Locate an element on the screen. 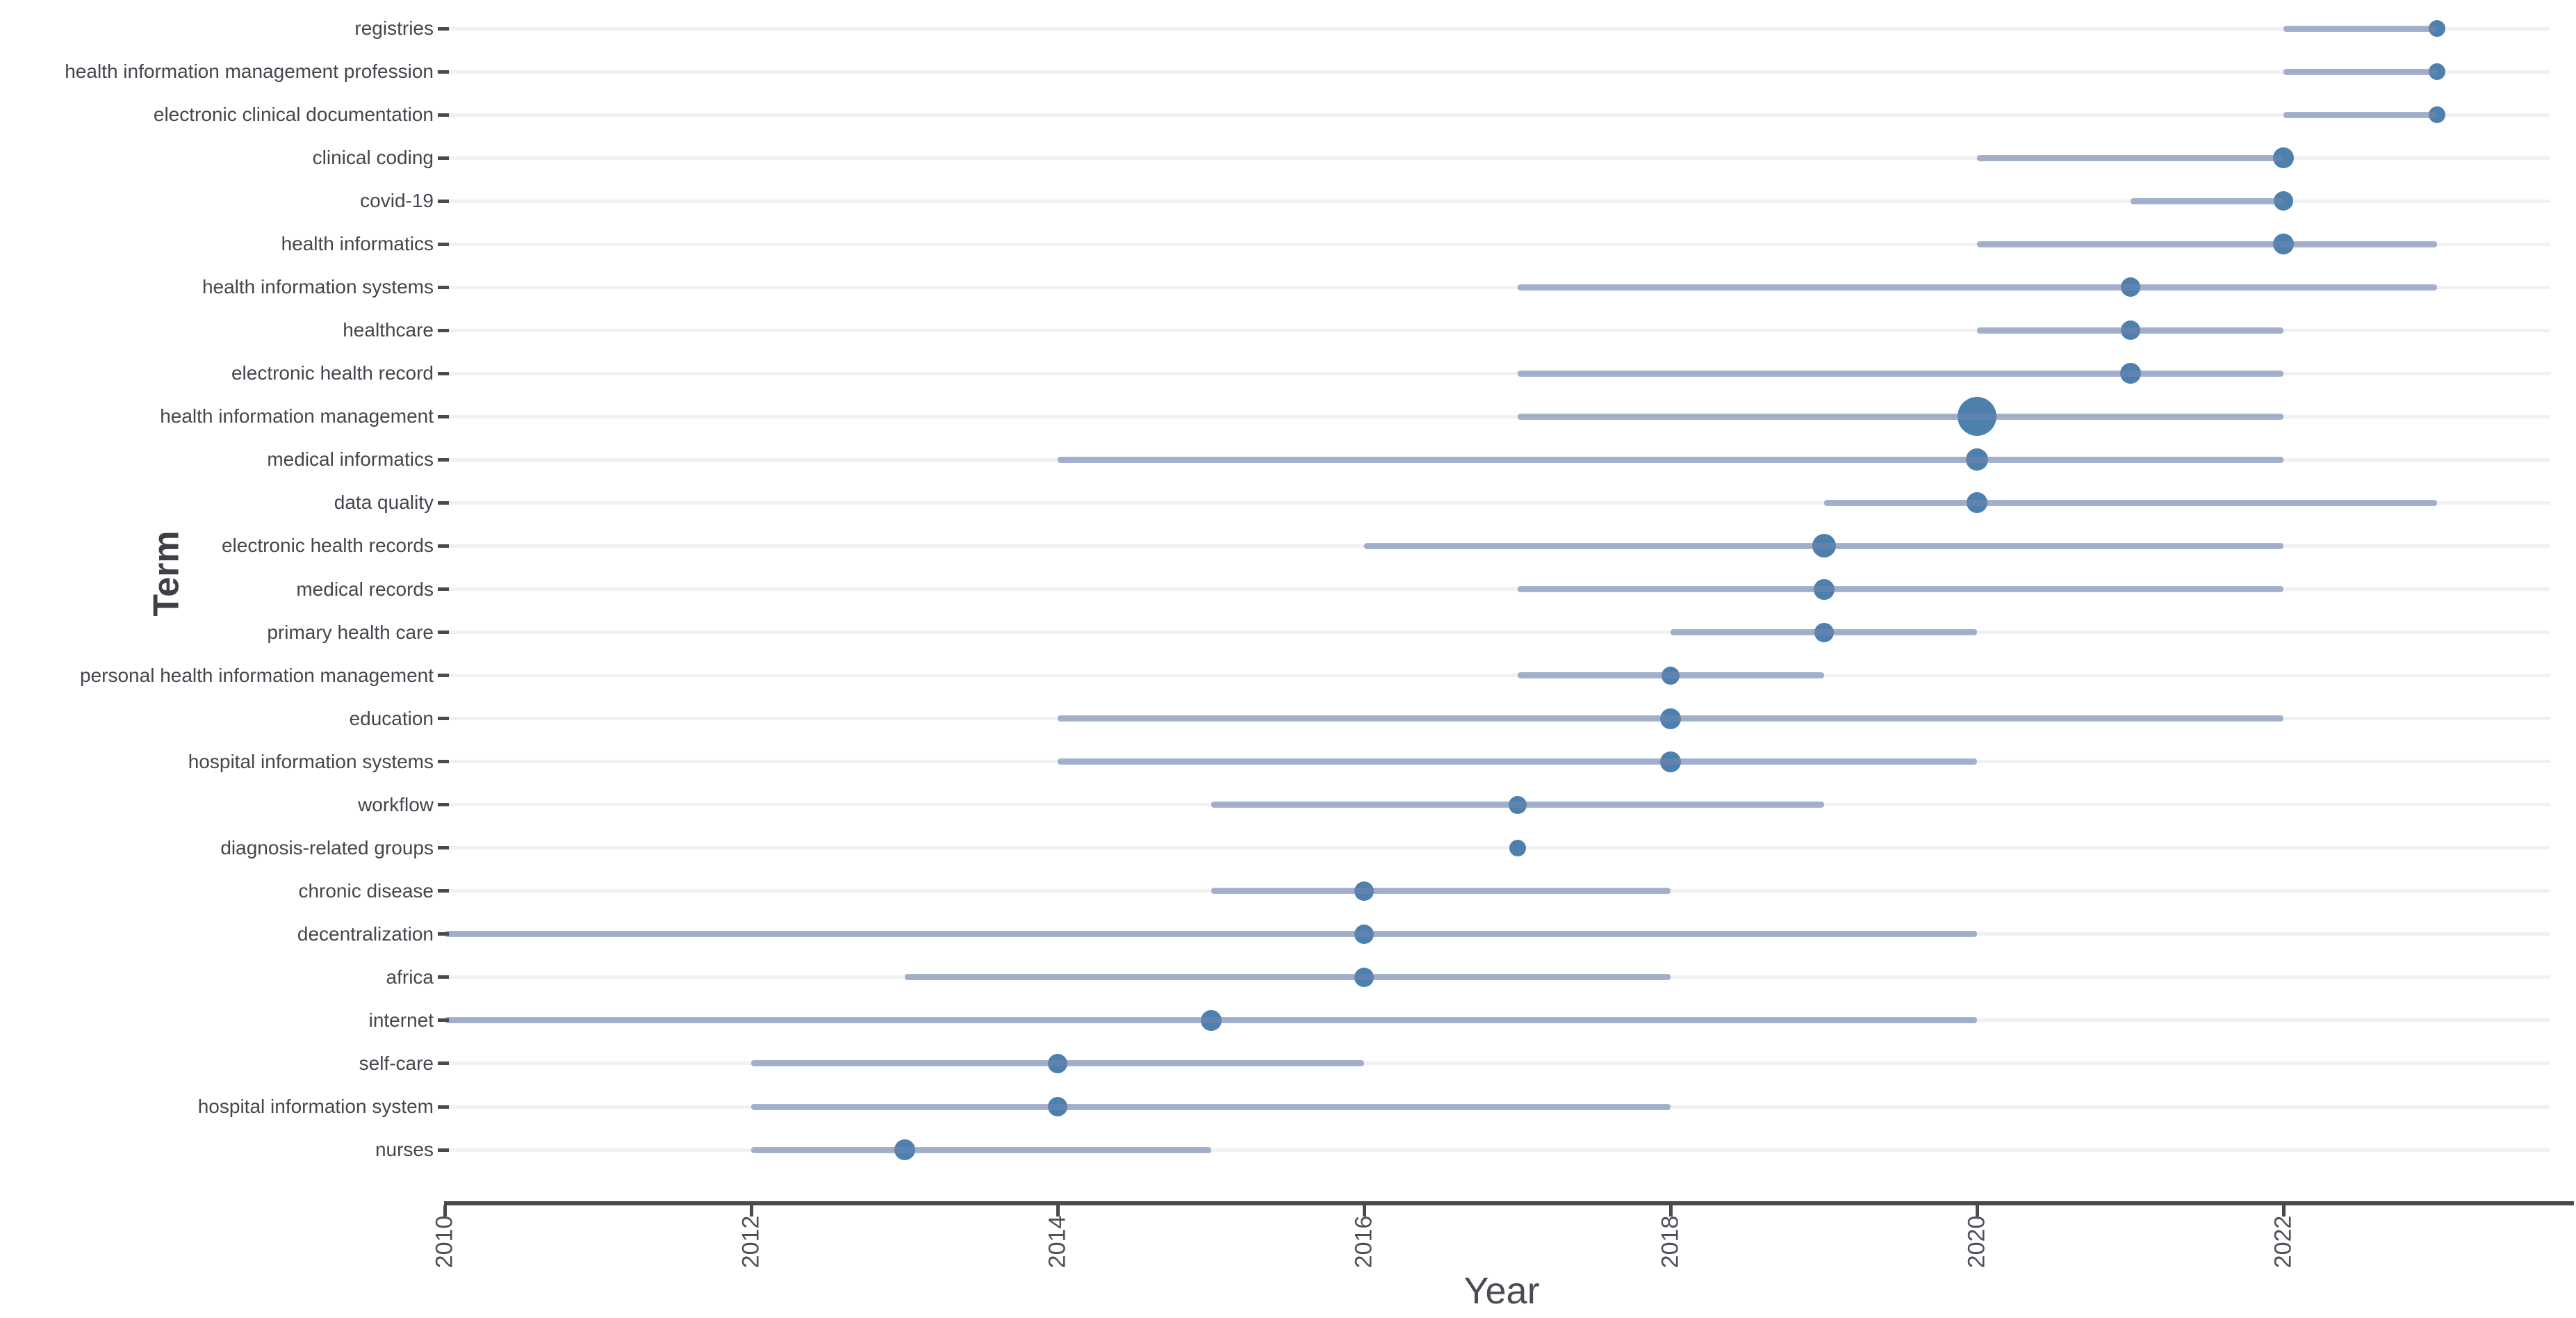 The width and height of the screenshot is (2576, 1318). y-axis-label: covid-19 is located at coordinates (397, 201).